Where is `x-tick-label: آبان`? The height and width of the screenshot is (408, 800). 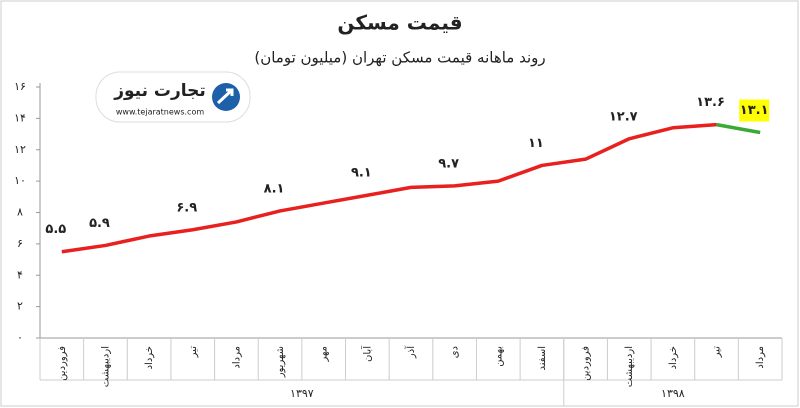
x-tick-label: آبان is located at coordinates (366, 353).